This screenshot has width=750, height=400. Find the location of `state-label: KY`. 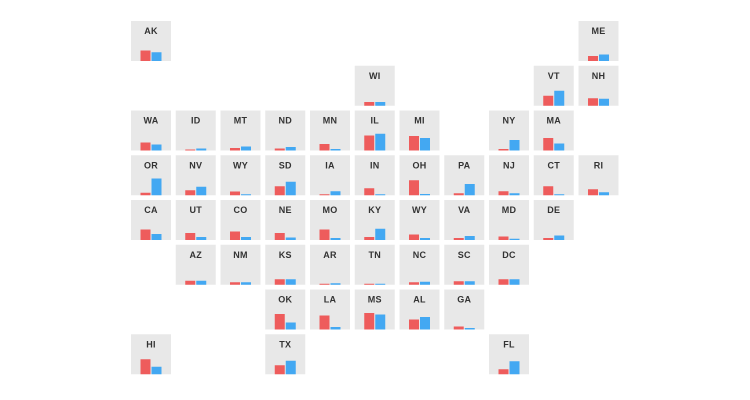

state-label: KY is located at coordinates (374, 210).